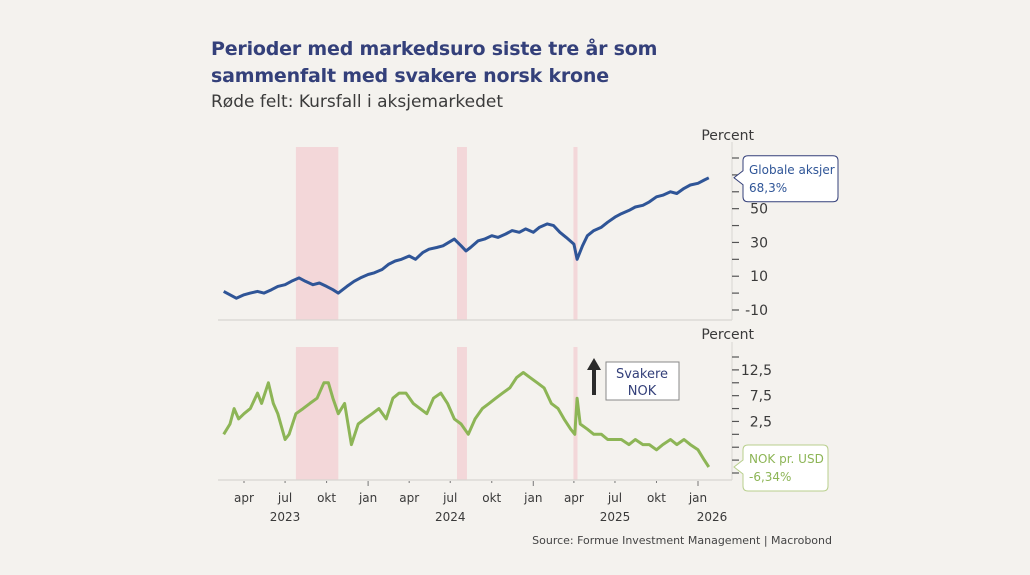 The width and height of the screenshot is (1030, 575). I want to click on annotation-box, so click(642, 381).